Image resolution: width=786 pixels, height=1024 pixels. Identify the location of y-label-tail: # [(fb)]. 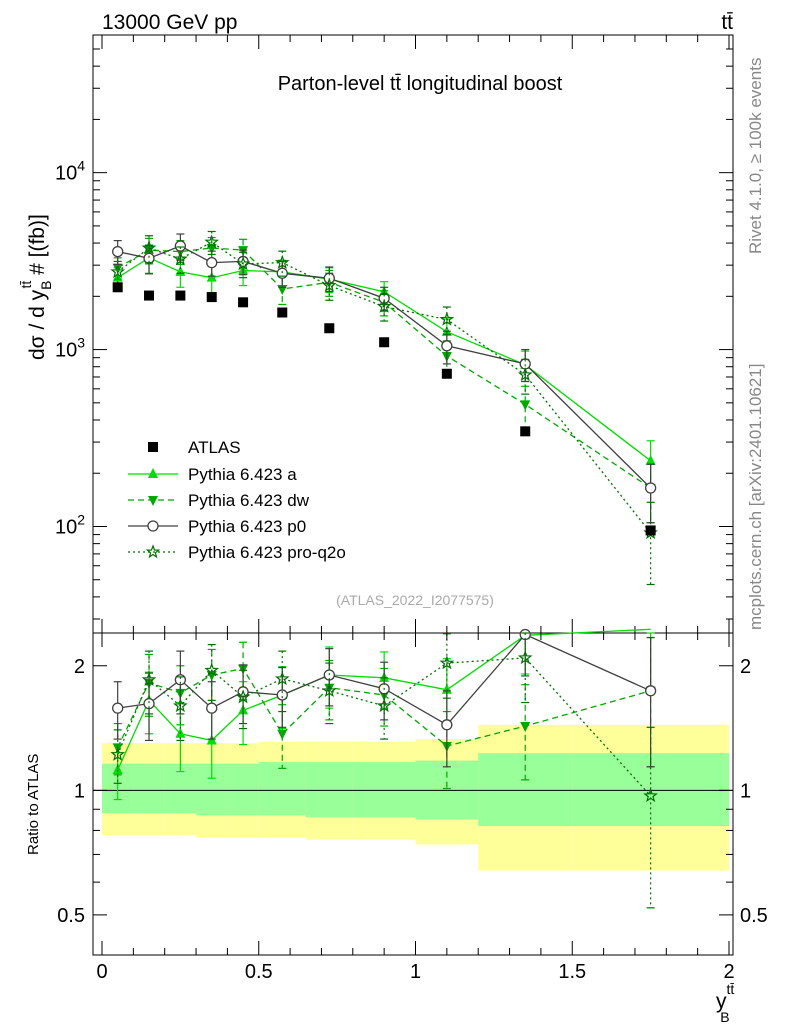
(37, 247).